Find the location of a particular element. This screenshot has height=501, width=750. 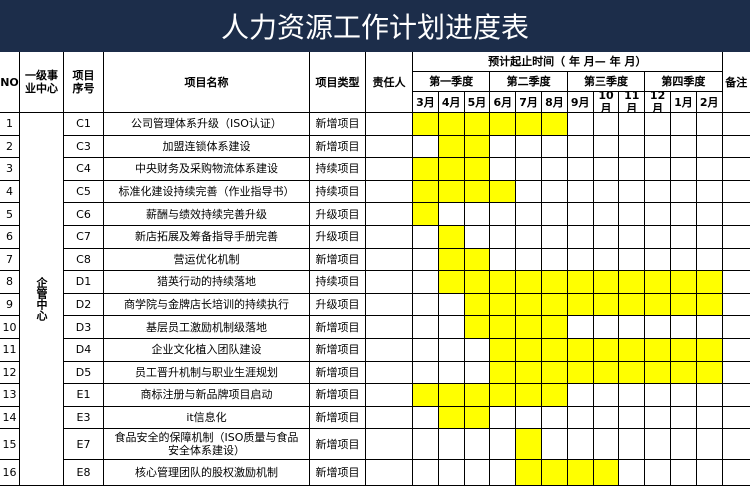

row-code: D5 is located at coordinates (84, 373).